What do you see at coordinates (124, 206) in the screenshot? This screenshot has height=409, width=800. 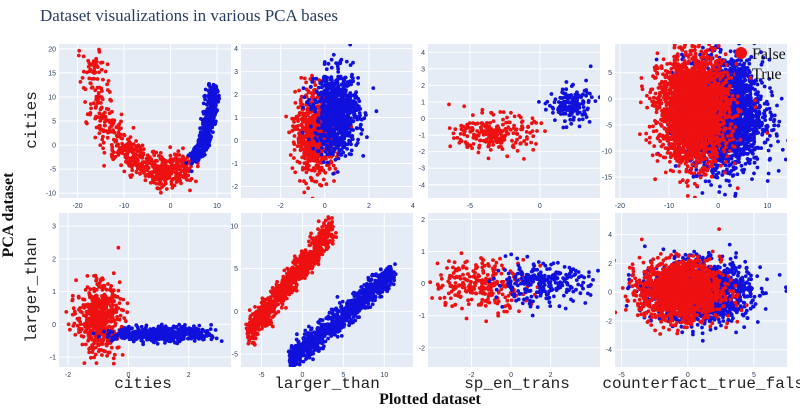 I see `x-tick-label: -10` at bounding box center [124, 206].